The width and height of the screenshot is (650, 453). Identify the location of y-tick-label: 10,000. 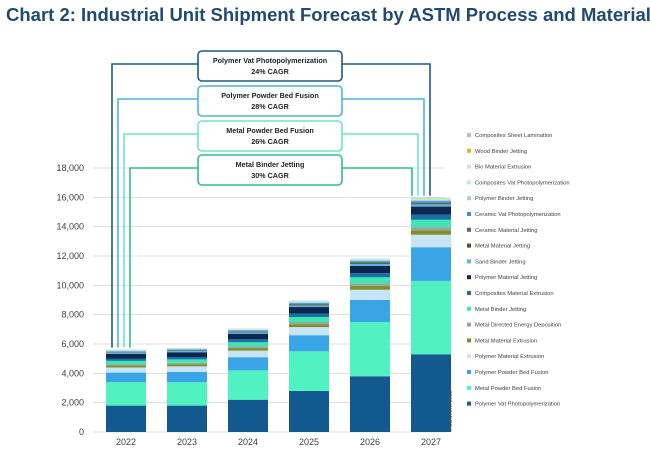
(70, 285).